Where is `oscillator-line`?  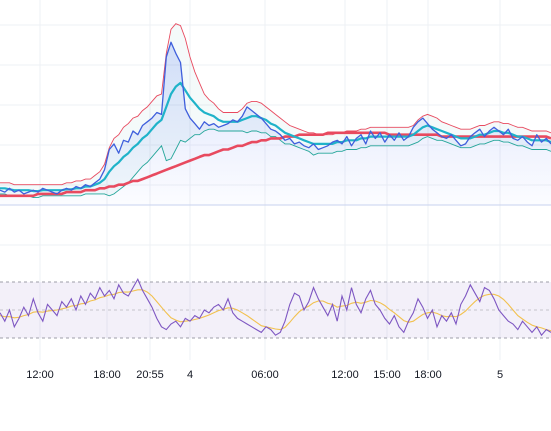 oscillator-line is located at coordinates (275, 307).